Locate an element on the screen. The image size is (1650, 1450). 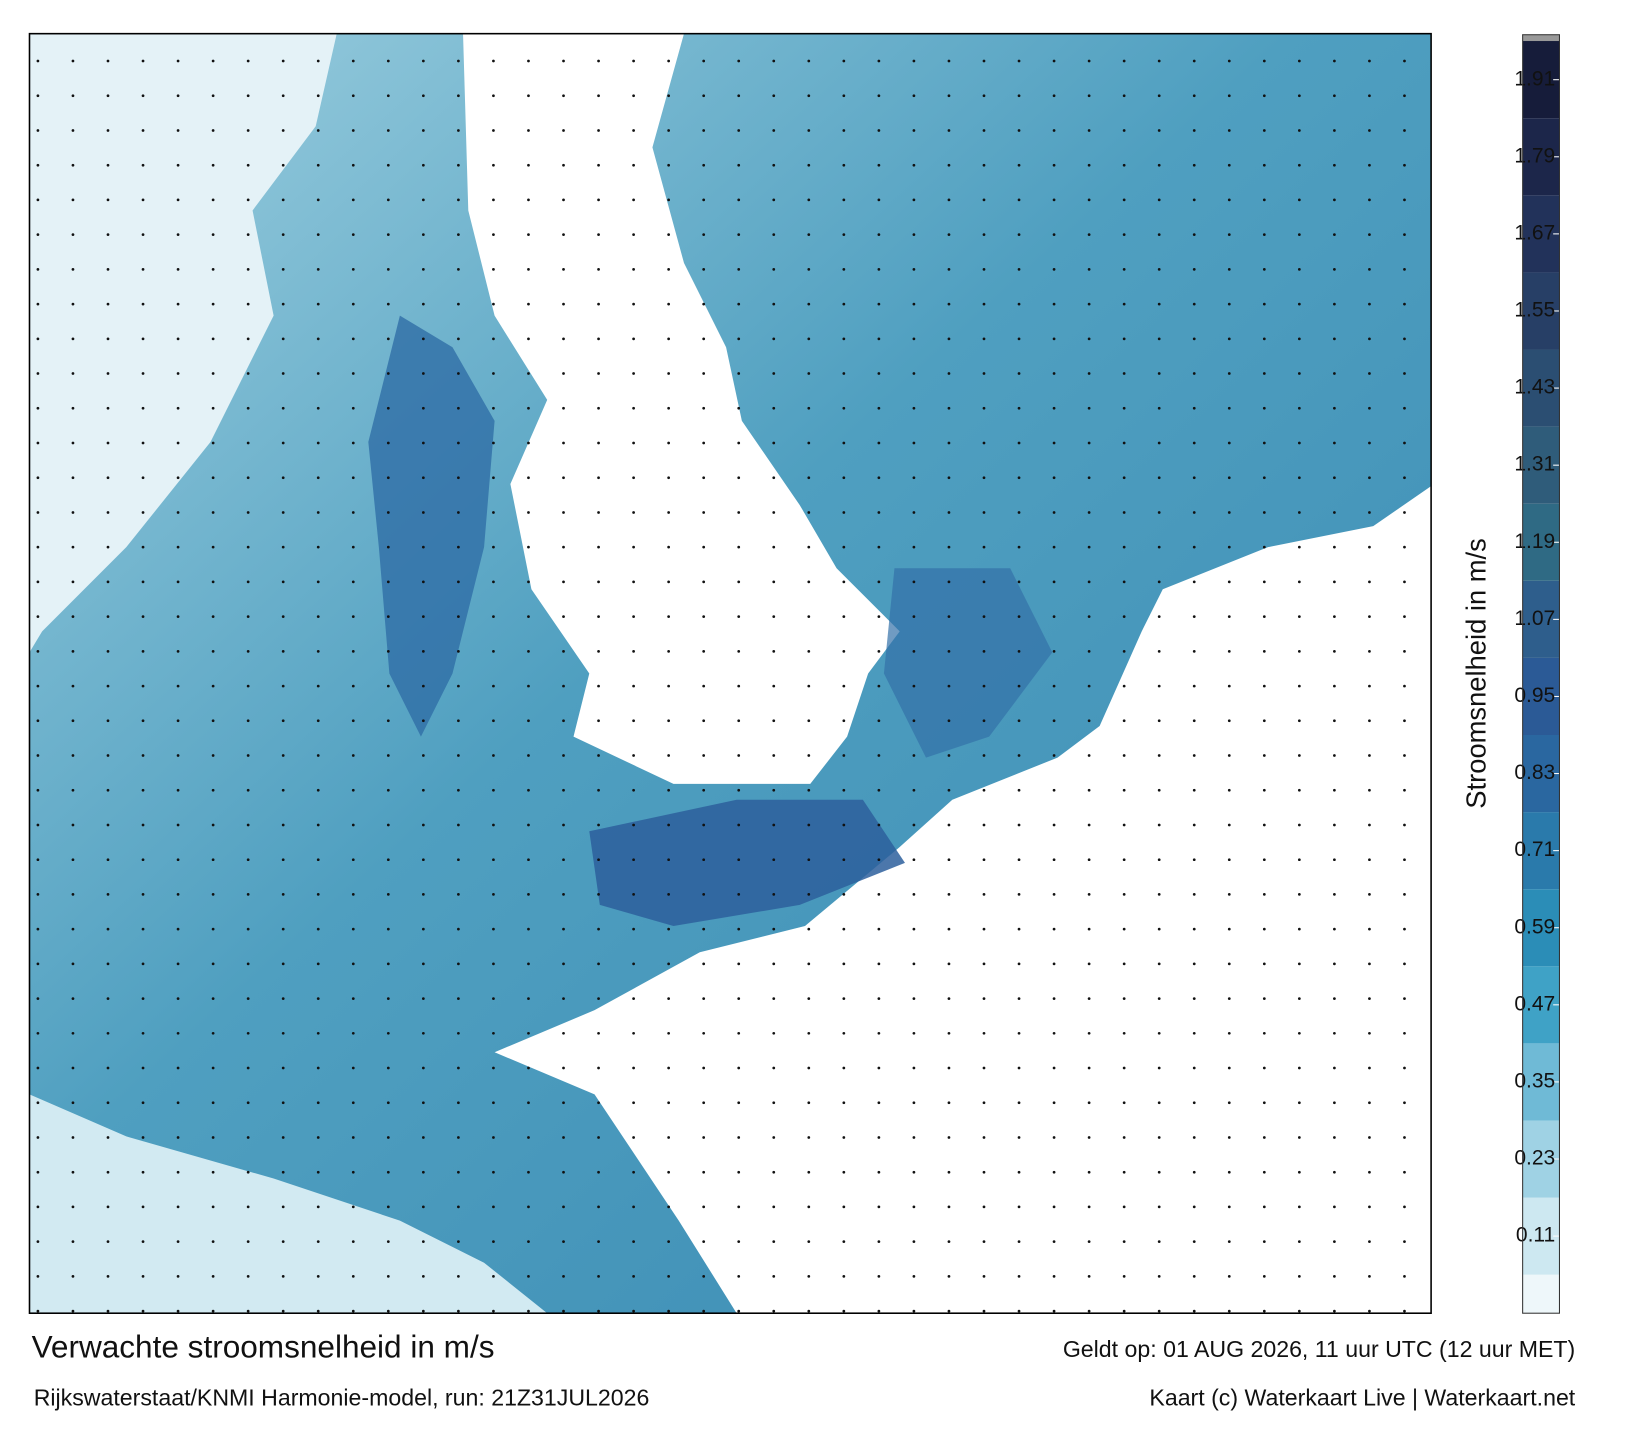
colorbar-tick-label: 1.31 is located at coordinates (1534, 464).